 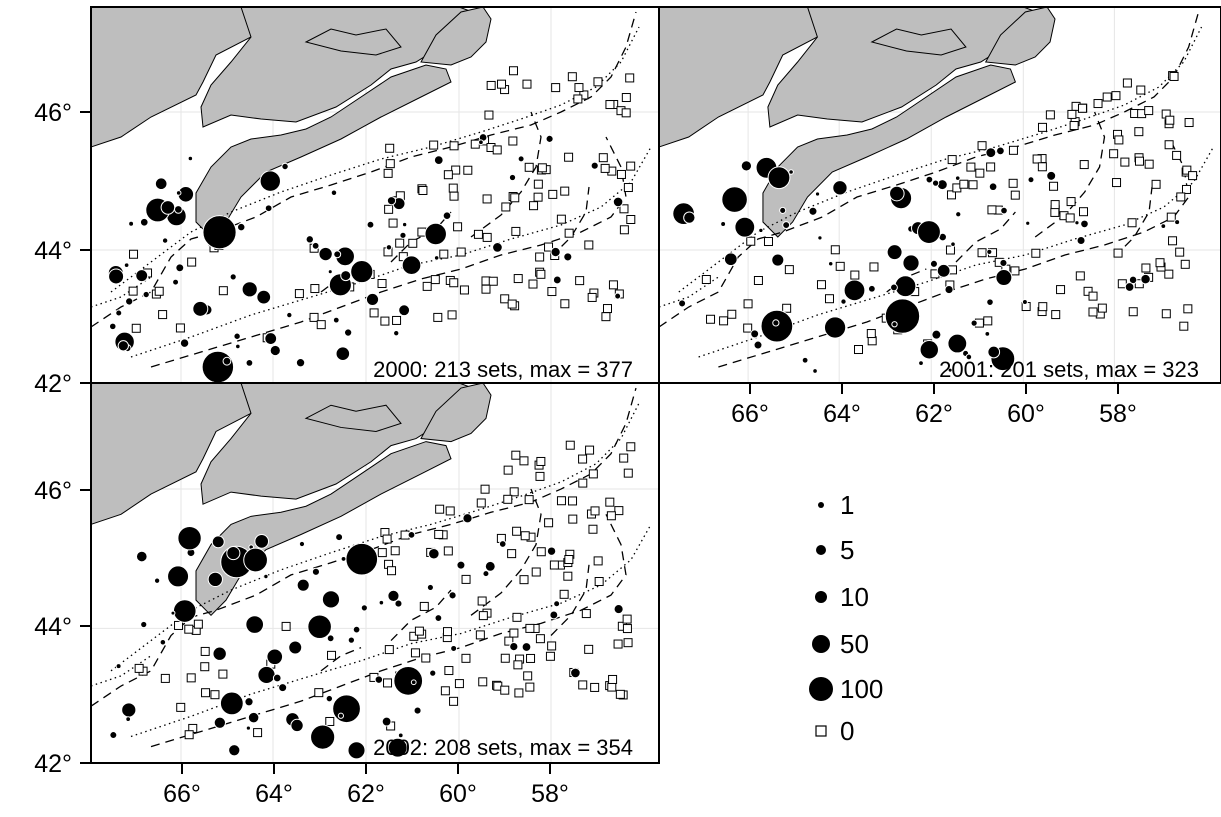 I want to click on x-tick-label: 66°, so click(x=182, y=794).